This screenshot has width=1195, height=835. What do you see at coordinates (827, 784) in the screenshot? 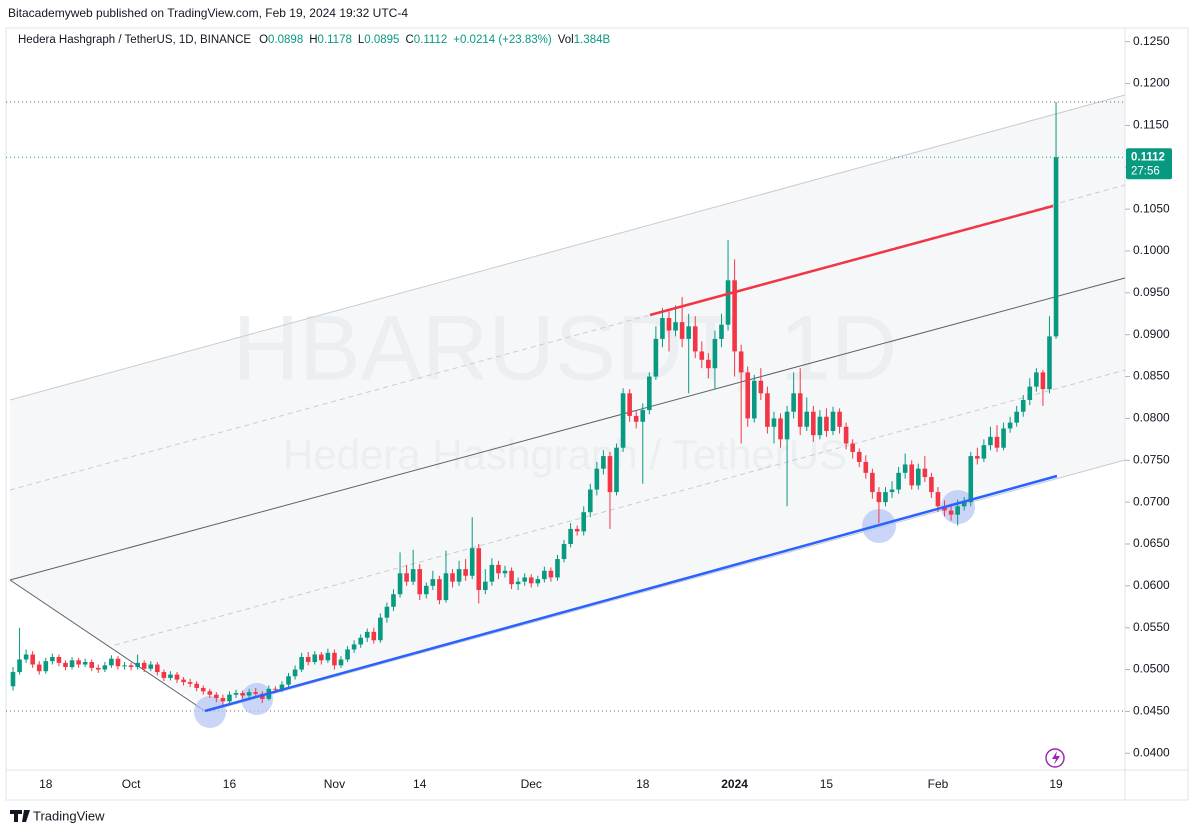
I see `x-tick-label: 15` at bounding box center [827, 784].